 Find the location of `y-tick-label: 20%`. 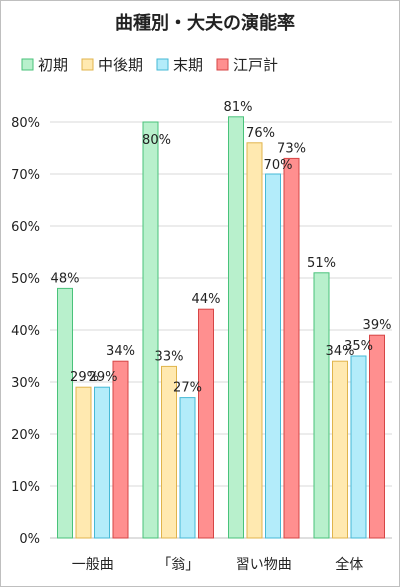

y-tick-label: 20% is located at coordinates (25, 435).